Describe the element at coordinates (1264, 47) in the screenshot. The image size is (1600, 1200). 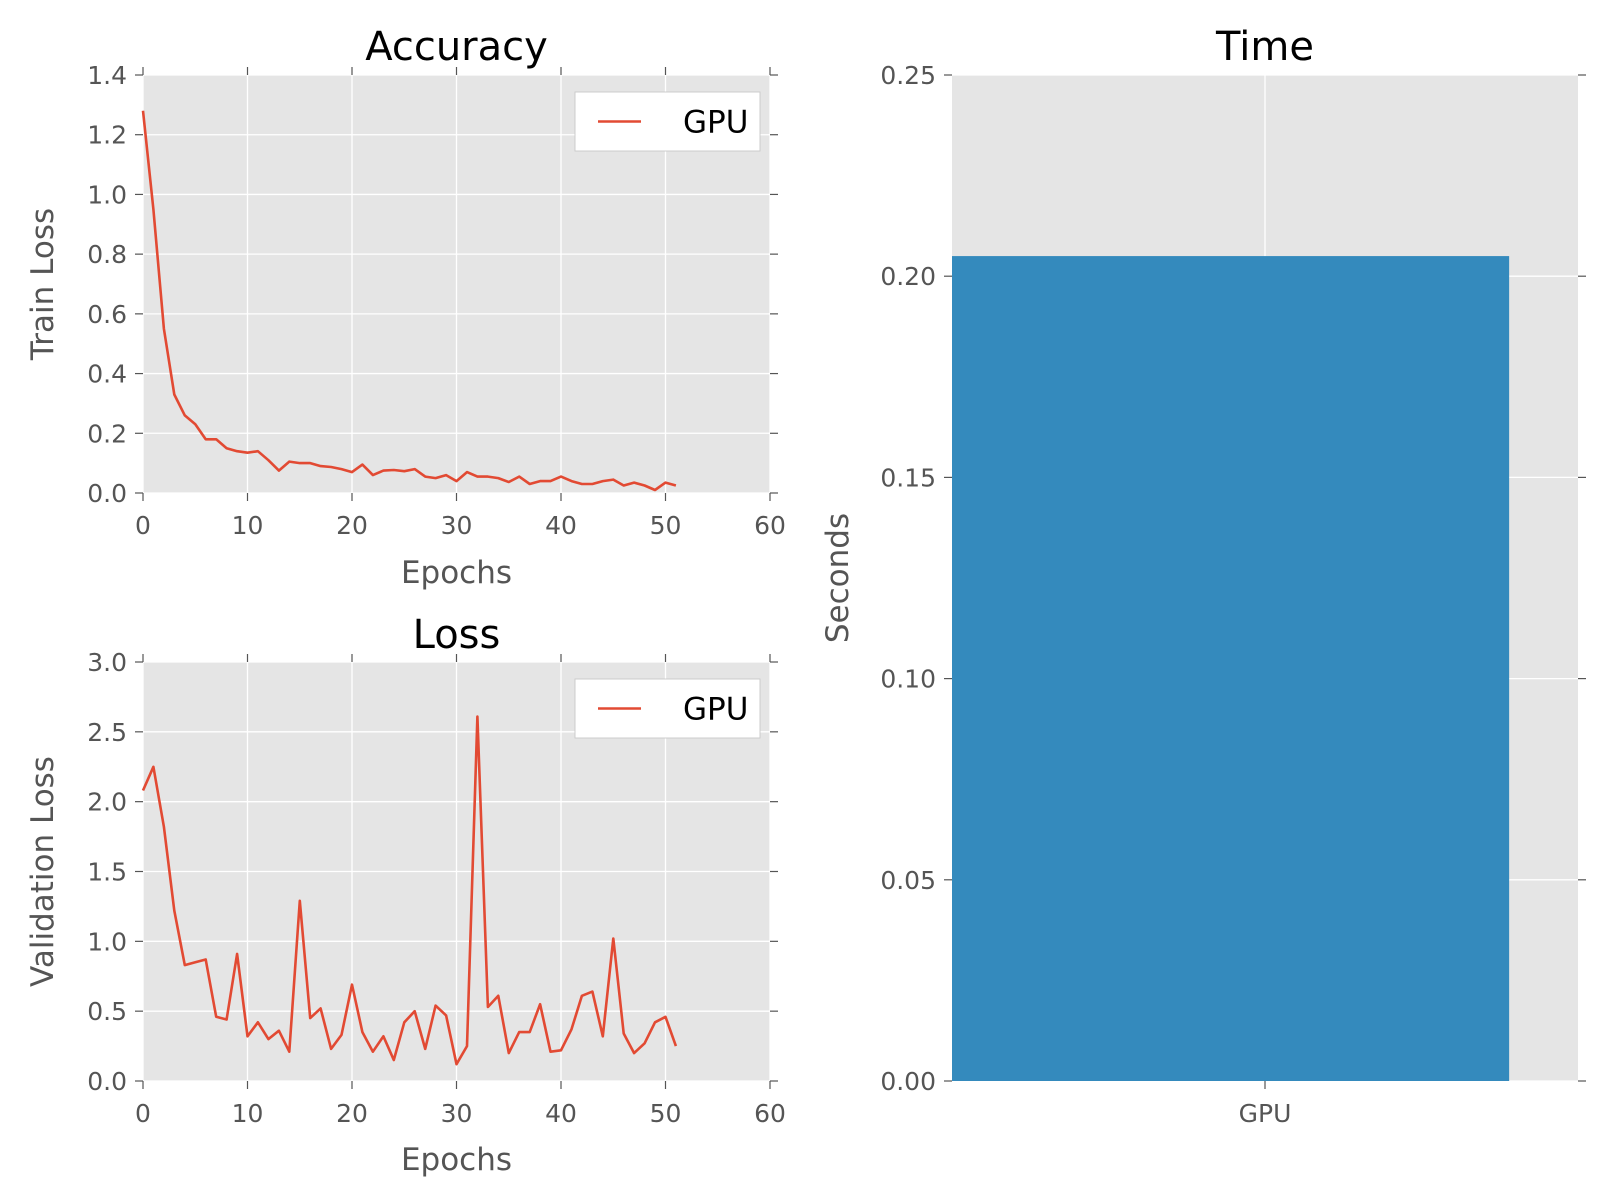
I see `time-title: Time` at that location.